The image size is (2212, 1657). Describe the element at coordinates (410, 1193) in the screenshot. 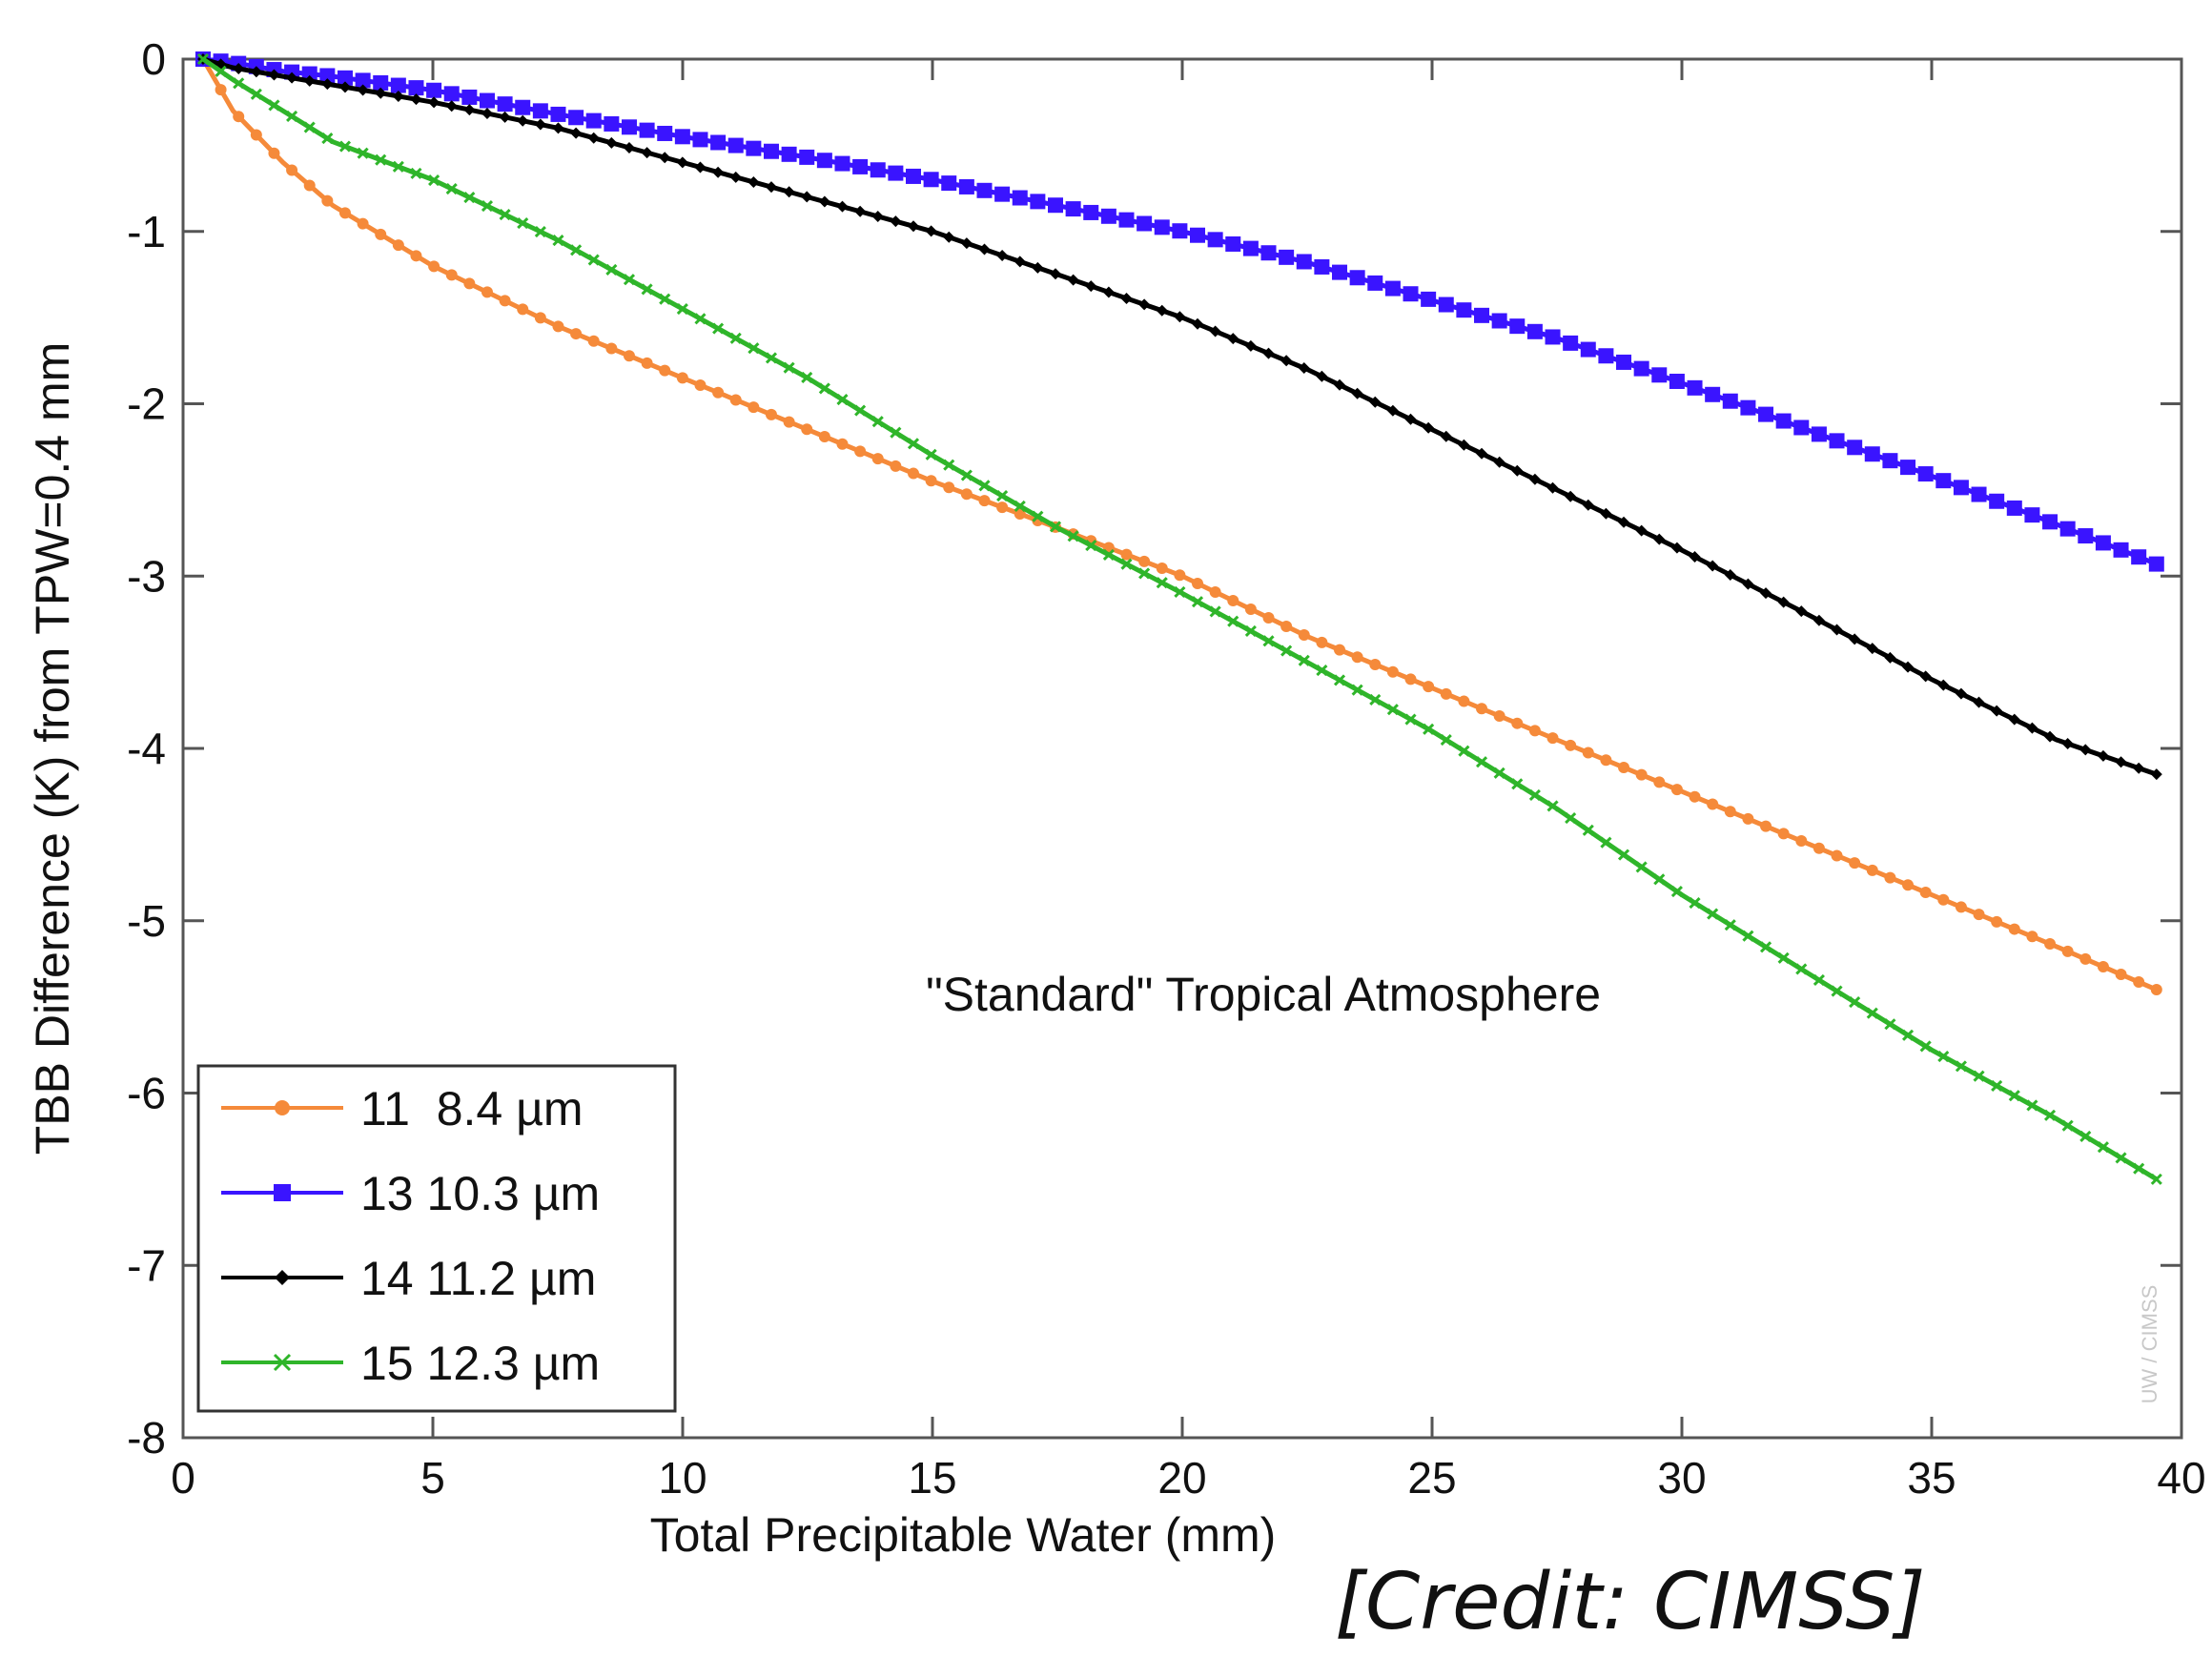

I see `legend-item: 13 10.3 µm` at that location.